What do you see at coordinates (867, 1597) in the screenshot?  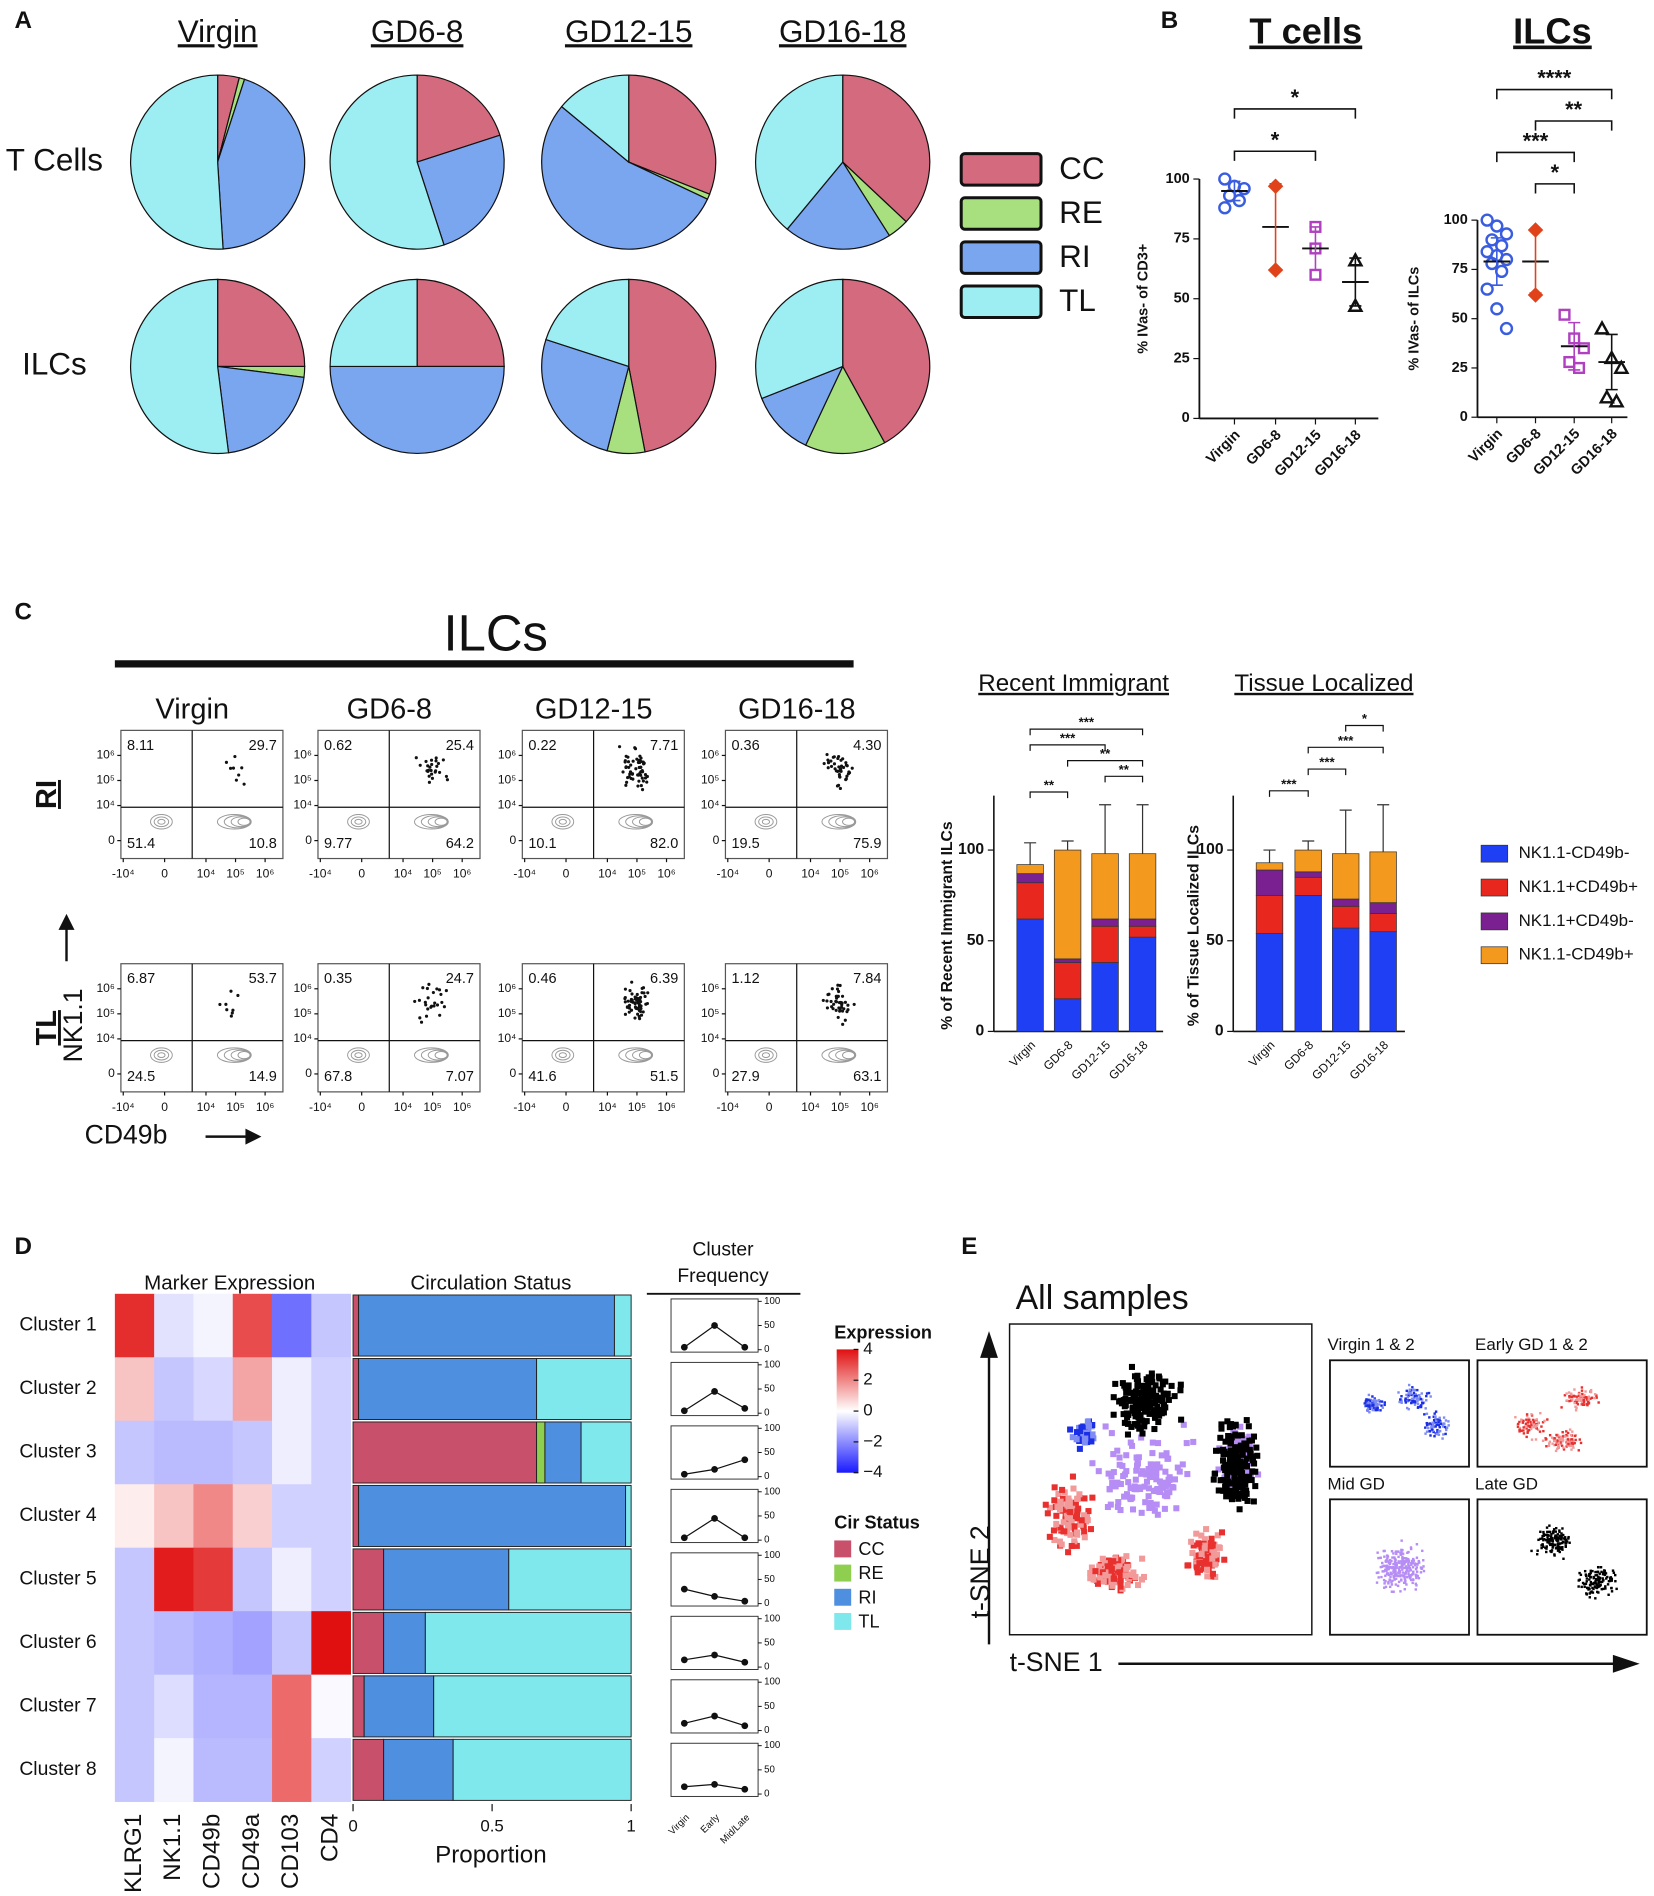 I see `legend-label: RI` at bounding box center [867, 1597].